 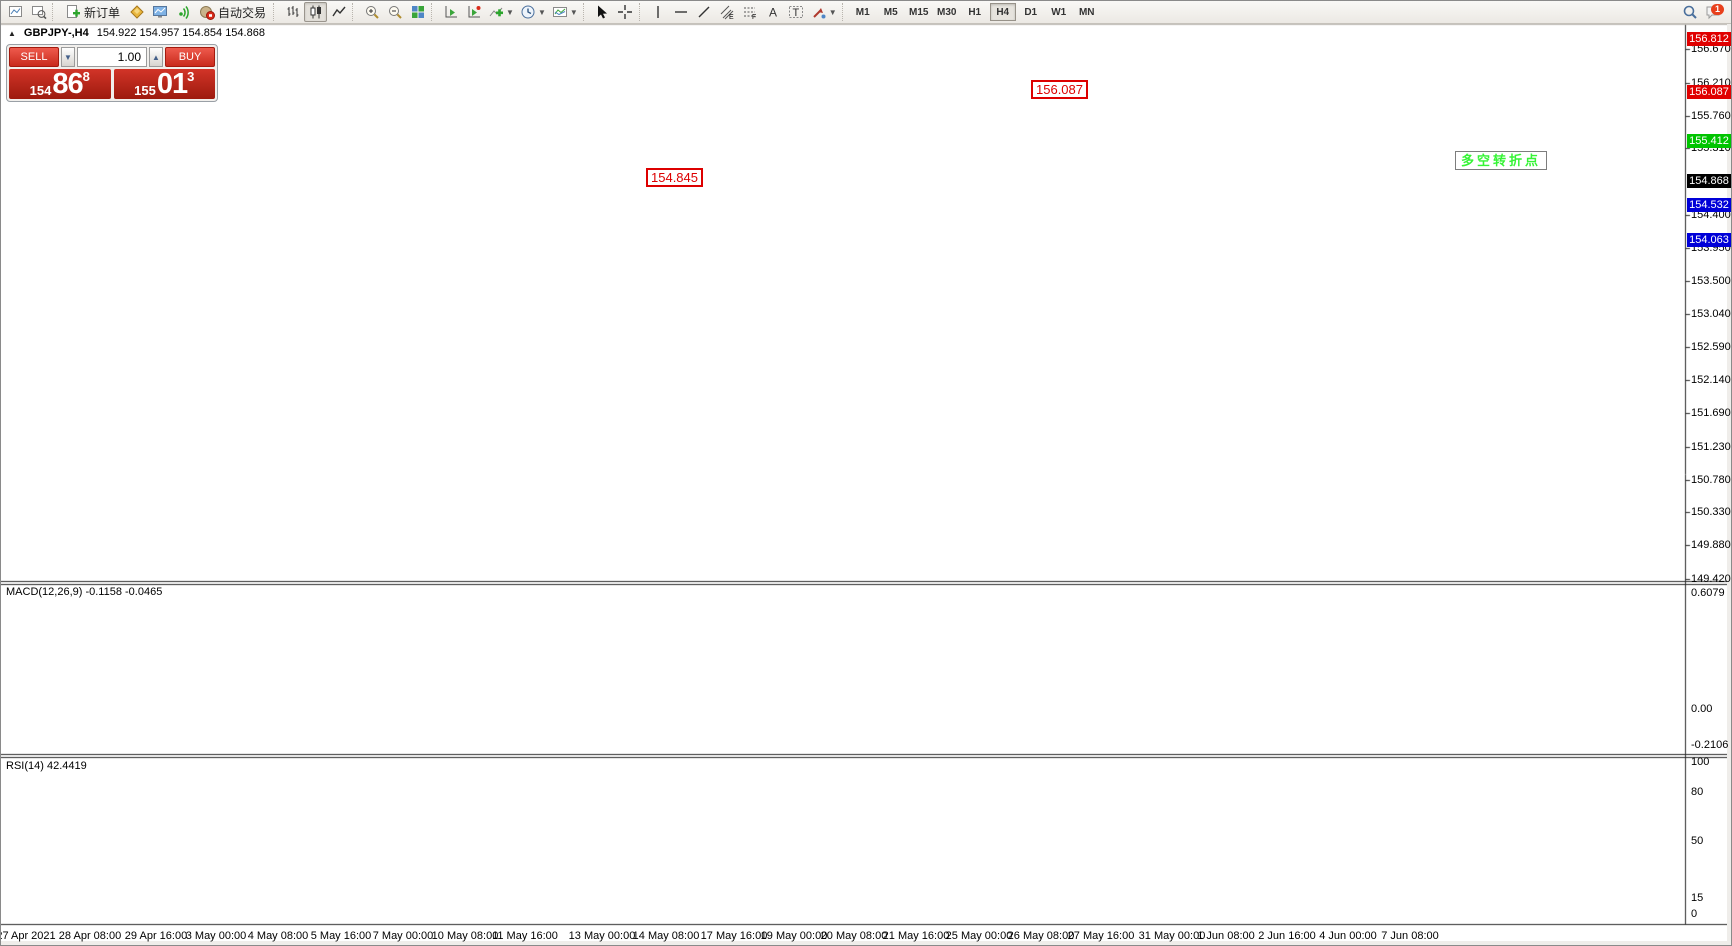 I want to click on timeframe-bar: M1 M5 M15 M30 H1 H4 D1 W1 MN, so click(x=975, y=12).